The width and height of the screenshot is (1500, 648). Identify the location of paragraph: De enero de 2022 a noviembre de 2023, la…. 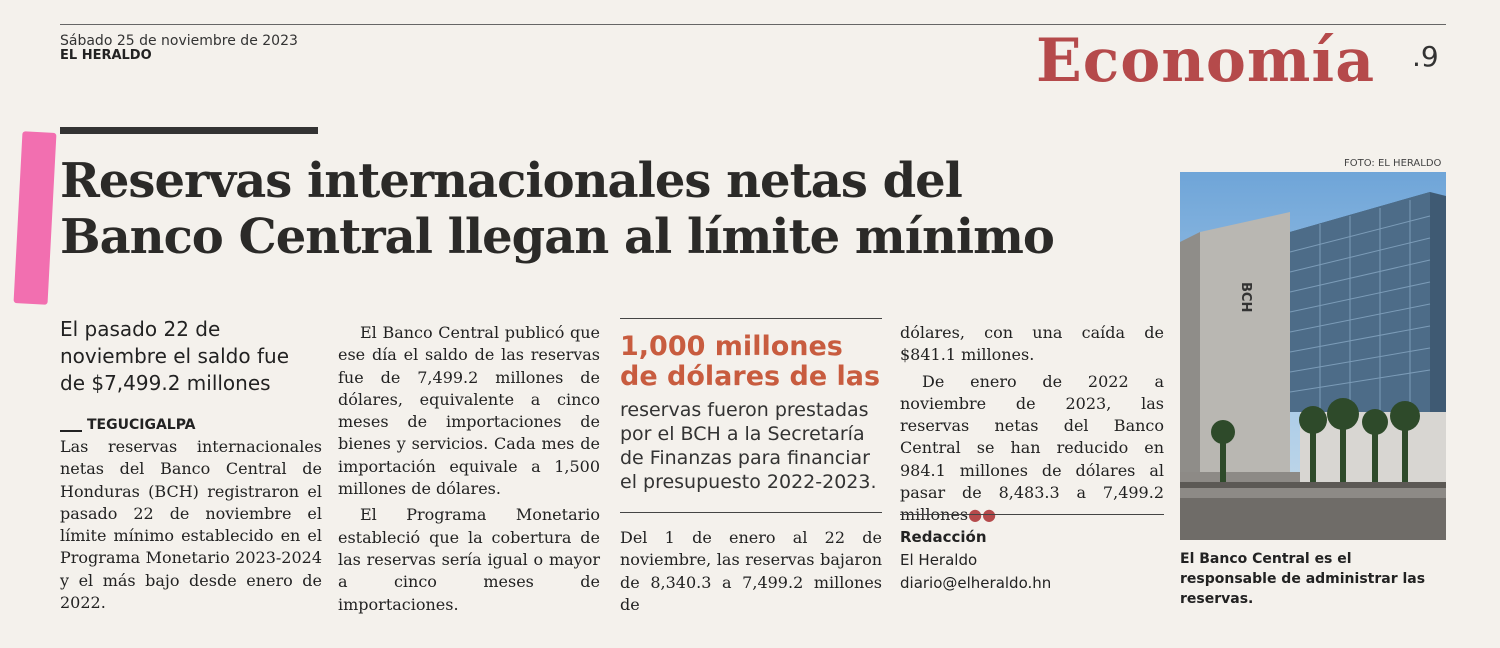
(1032, 449).